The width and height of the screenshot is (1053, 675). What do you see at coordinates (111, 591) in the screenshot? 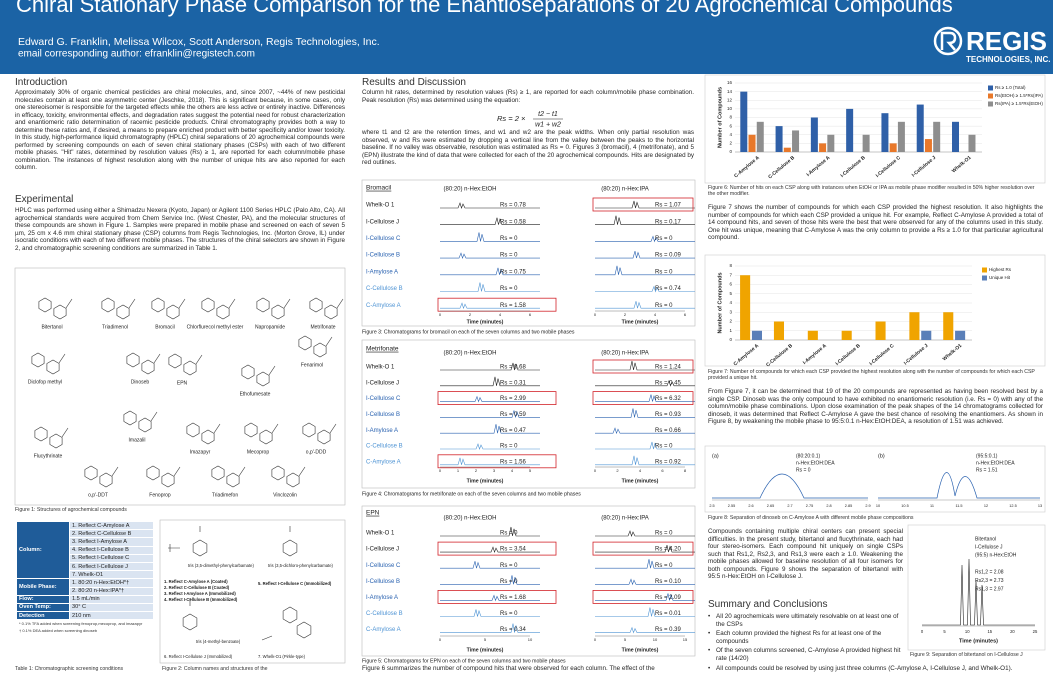
I see `row-value: 2. 80:20 n-Hex:IPA*†` at bounding box center [111, 591].